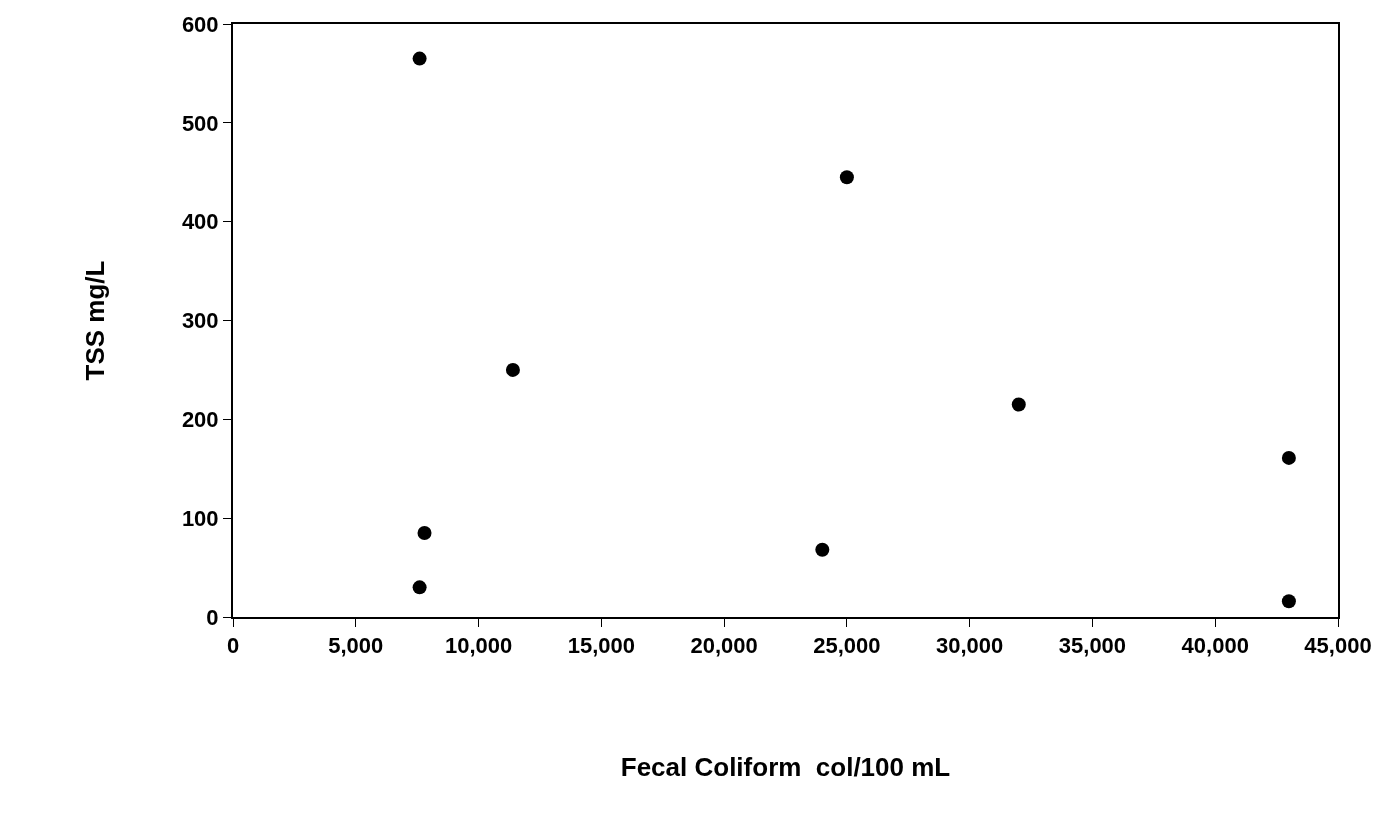 The image size is (1396, 814). What do you see at coordinates (212, 617) in the screenshot?
I see `y-tick-label: 0` at bounding box center [212, 617].